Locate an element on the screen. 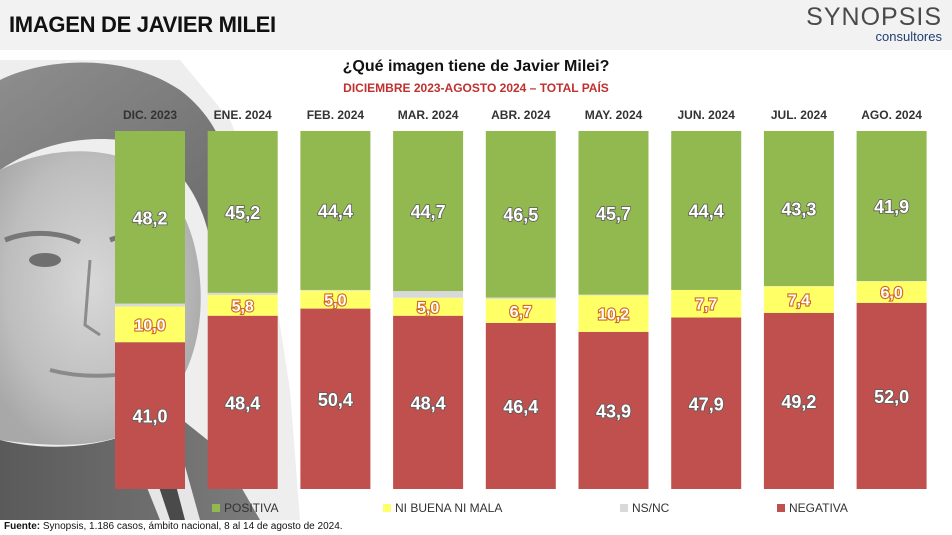 This screenshot has height=535, width=952. data-label: 7,4 is located at coordinates (799, 301).